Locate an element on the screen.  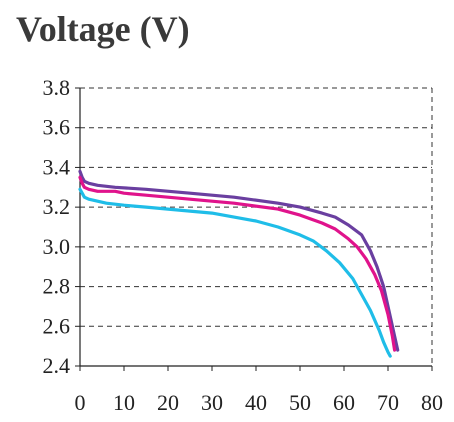
y-tick-label: 2.8 is located at coordinates (57, 286).